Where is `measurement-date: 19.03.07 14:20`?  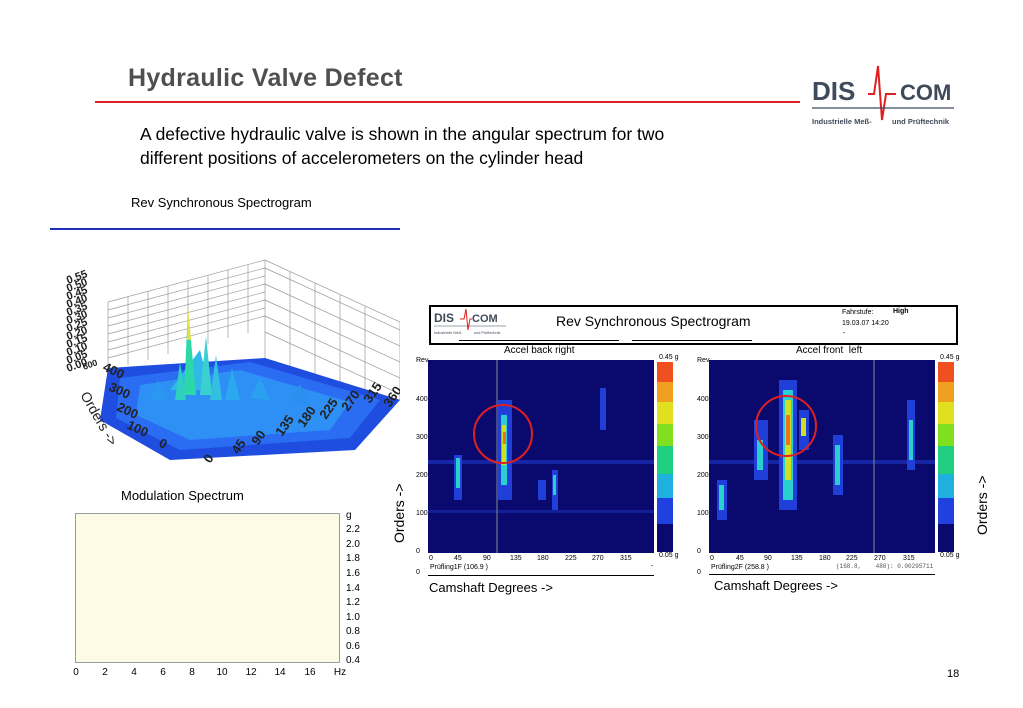
measurement-date: 19.03.07 14:20 is located at coordinates (865, 323).